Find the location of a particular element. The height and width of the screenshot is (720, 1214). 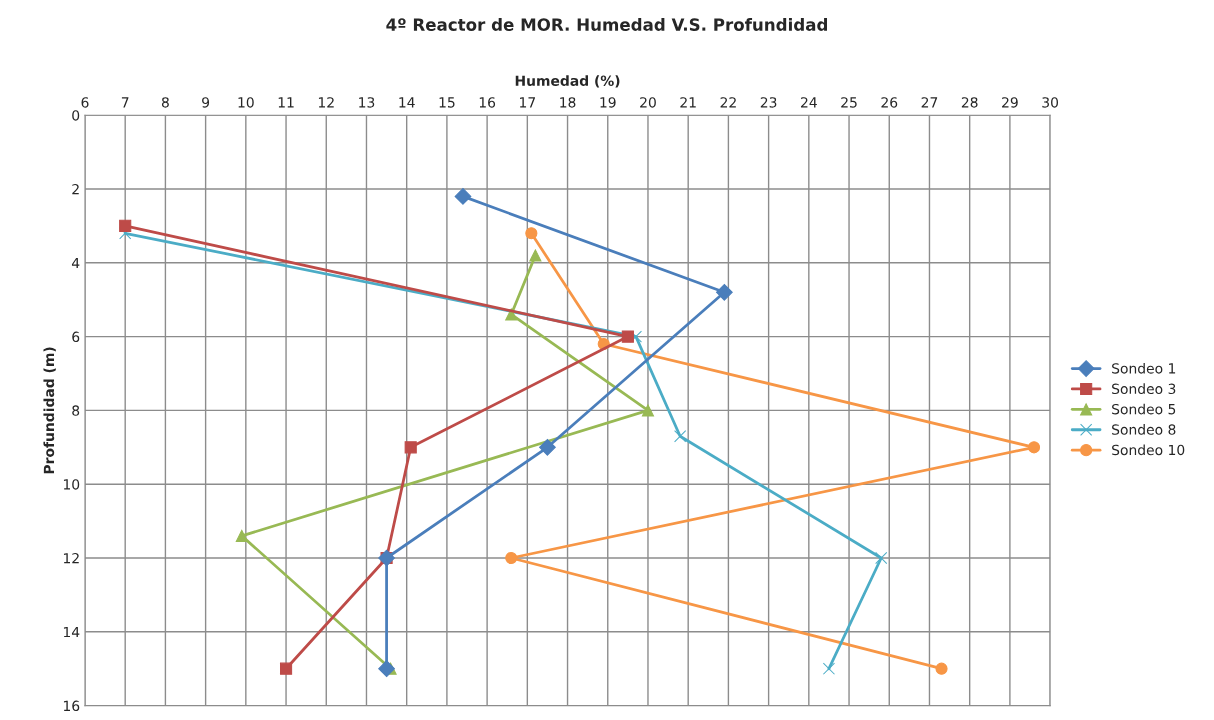

x-tick-label: 26 is located at coordinates (889, 102).